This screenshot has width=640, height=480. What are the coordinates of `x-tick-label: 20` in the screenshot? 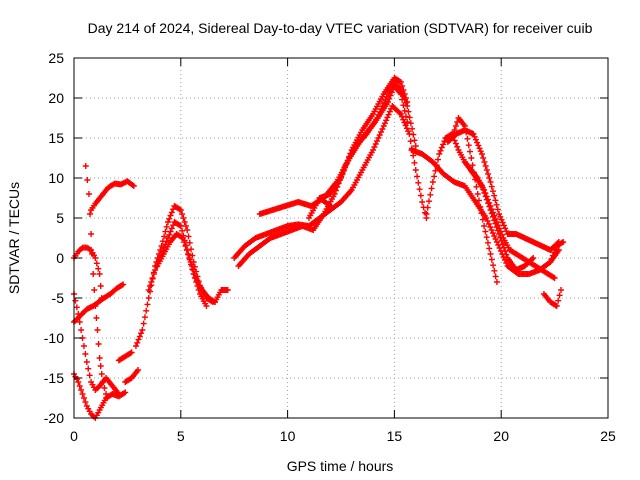 It's located at (501, 436).